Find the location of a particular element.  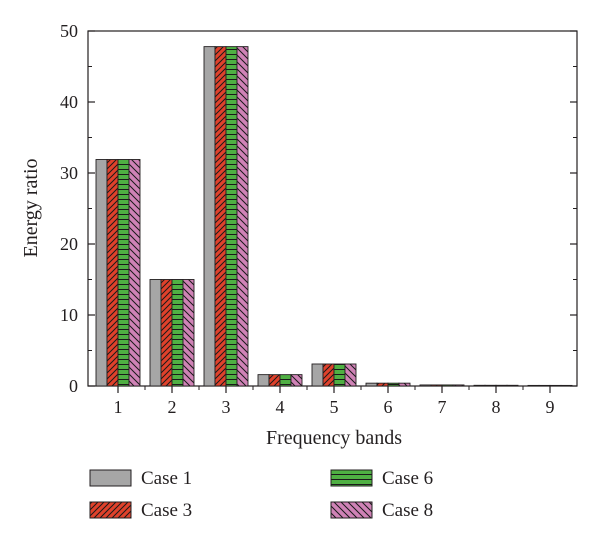

y-tick-label: 10 is located at coordinates (69, 315).